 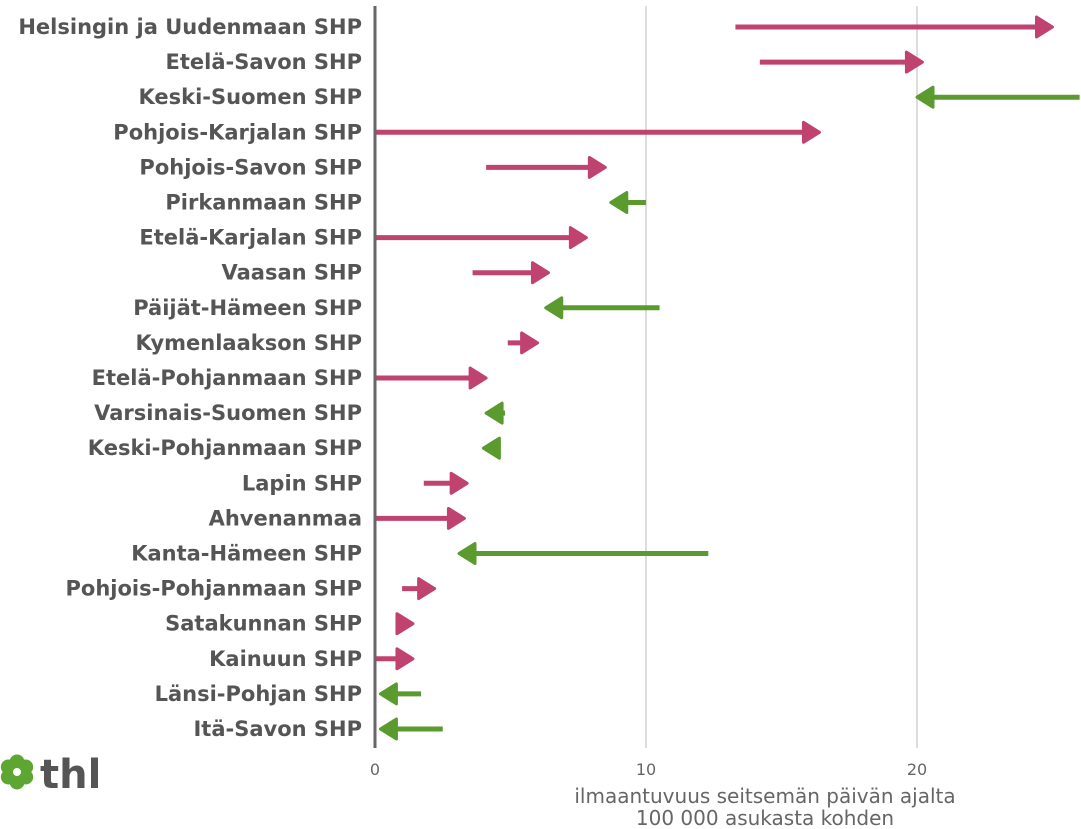 I want to click on category-label: Etelä-Pohjanmaan SHP, so click(x=227, y=378).